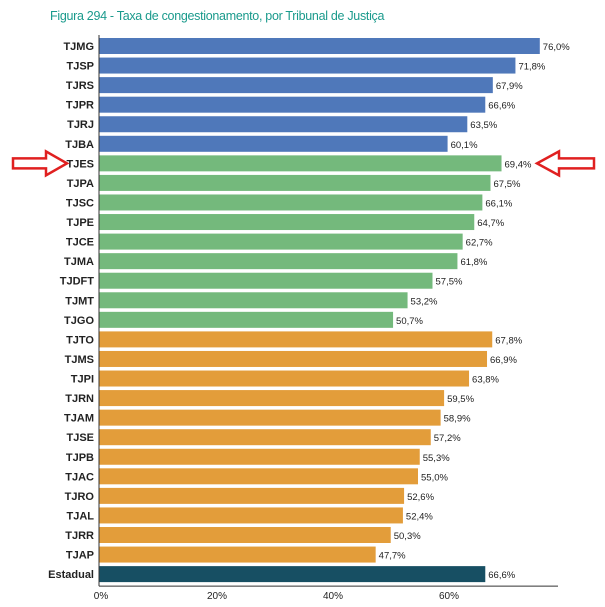 Image resolution: width=605 pixels, height=607 pixels. Describe the element at coordinates (251, 515) in the screenshot. I see `bar-tjal` at that location.